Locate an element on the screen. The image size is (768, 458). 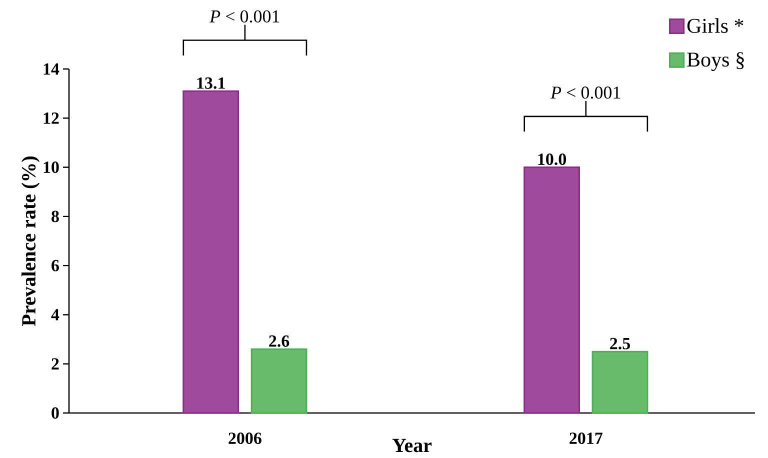
data-label: 2.5 is located at coordinates (620, 344).